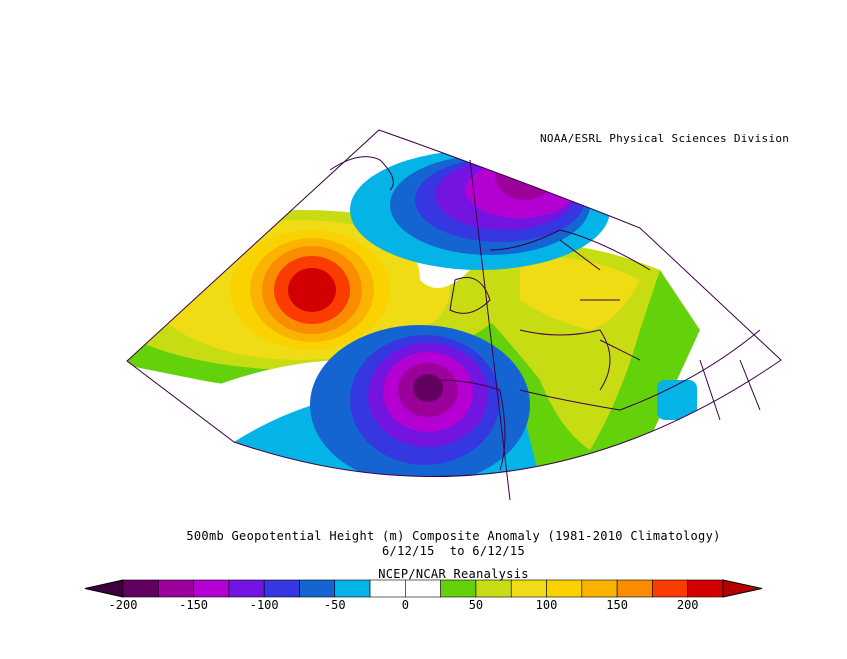 This screenshot has height=659, width=847. What do you see at coordinates (665, 138) in the screenshot?
I see `credit-label: NOAA/ESRL Physical Sciences Division` at bounding box center [665, 138].